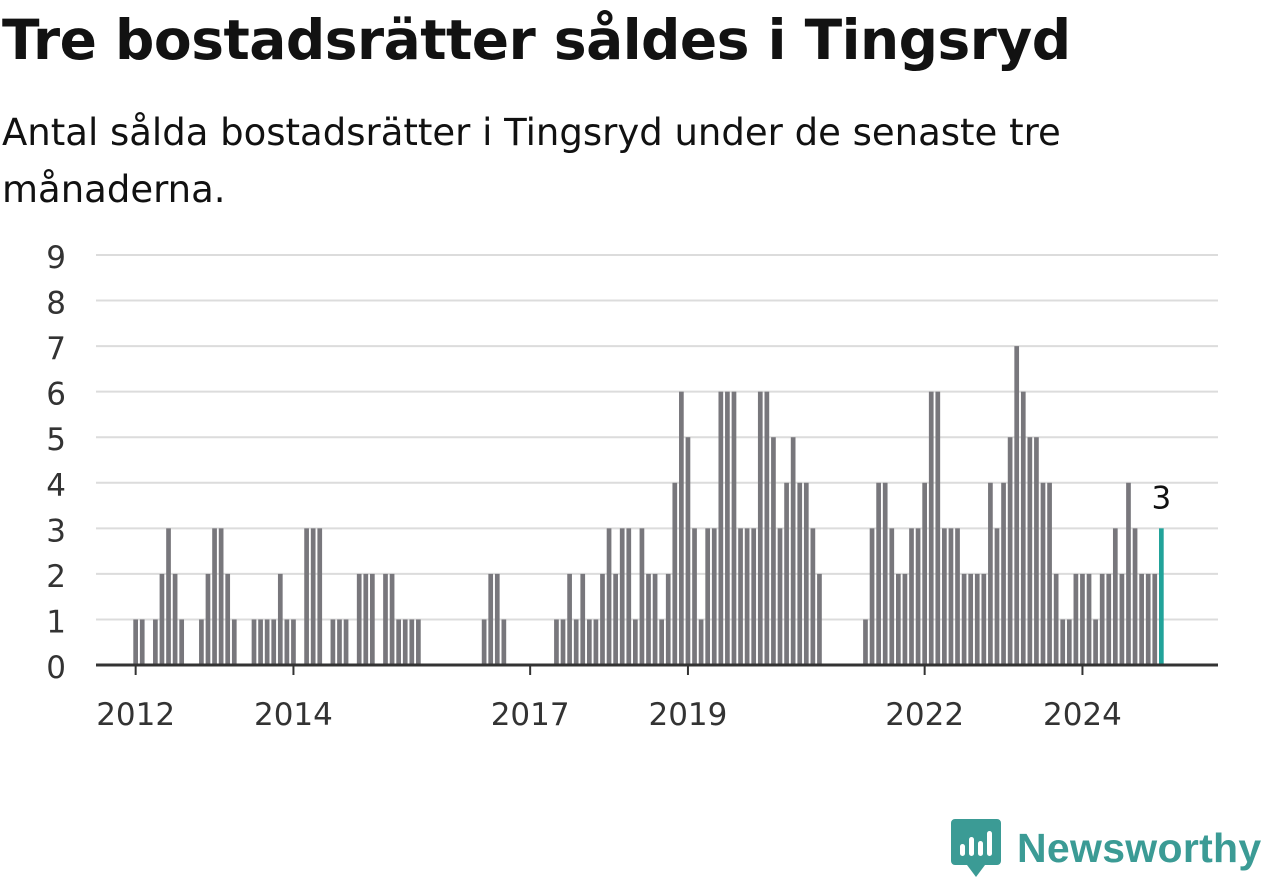 This screenshot has width=1262, height=879. What do you see at coordinates (56, 395) in the screenshot?
I see `y-tick-label: 6` at bounding box center [56, 395].